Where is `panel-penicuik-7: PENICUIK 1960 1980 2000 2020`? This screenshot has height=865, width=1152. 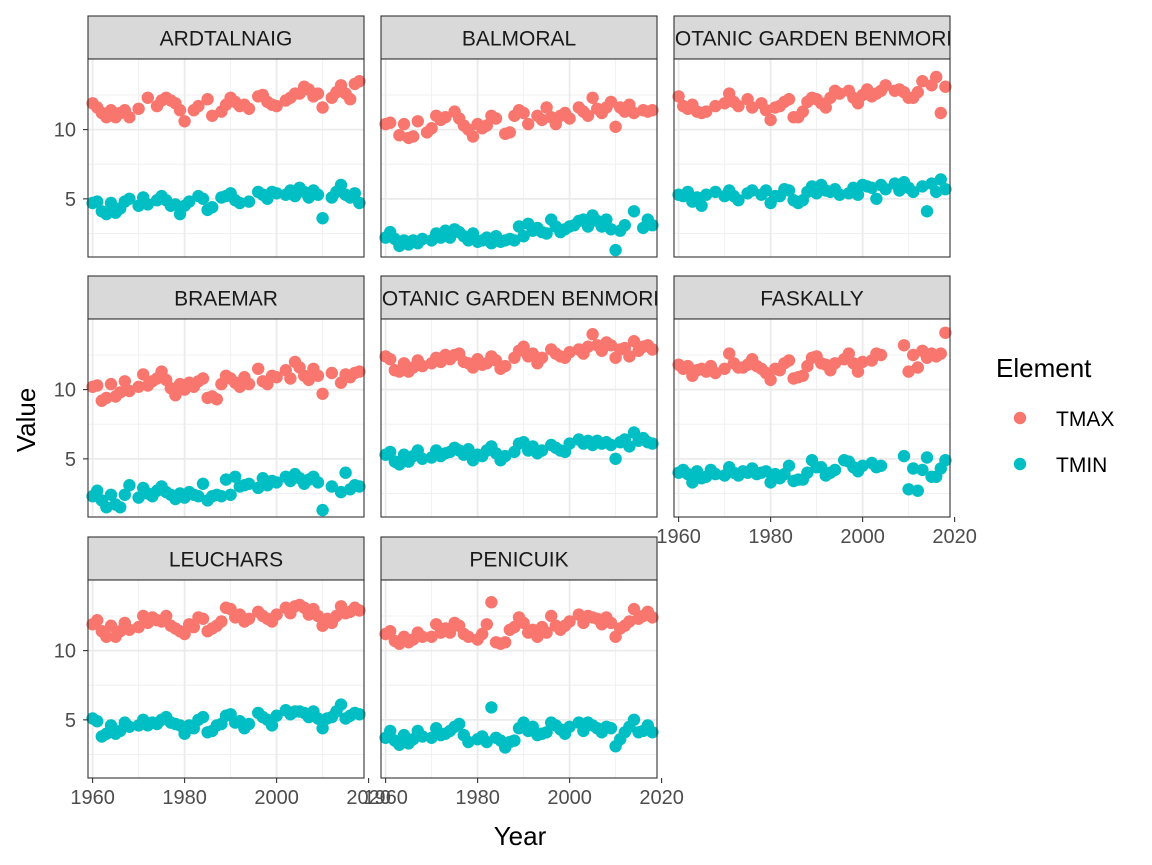 panel-penicuik-7: PENICUIK 1960 1980 2000 2020 is located at coordinates (523, 672).